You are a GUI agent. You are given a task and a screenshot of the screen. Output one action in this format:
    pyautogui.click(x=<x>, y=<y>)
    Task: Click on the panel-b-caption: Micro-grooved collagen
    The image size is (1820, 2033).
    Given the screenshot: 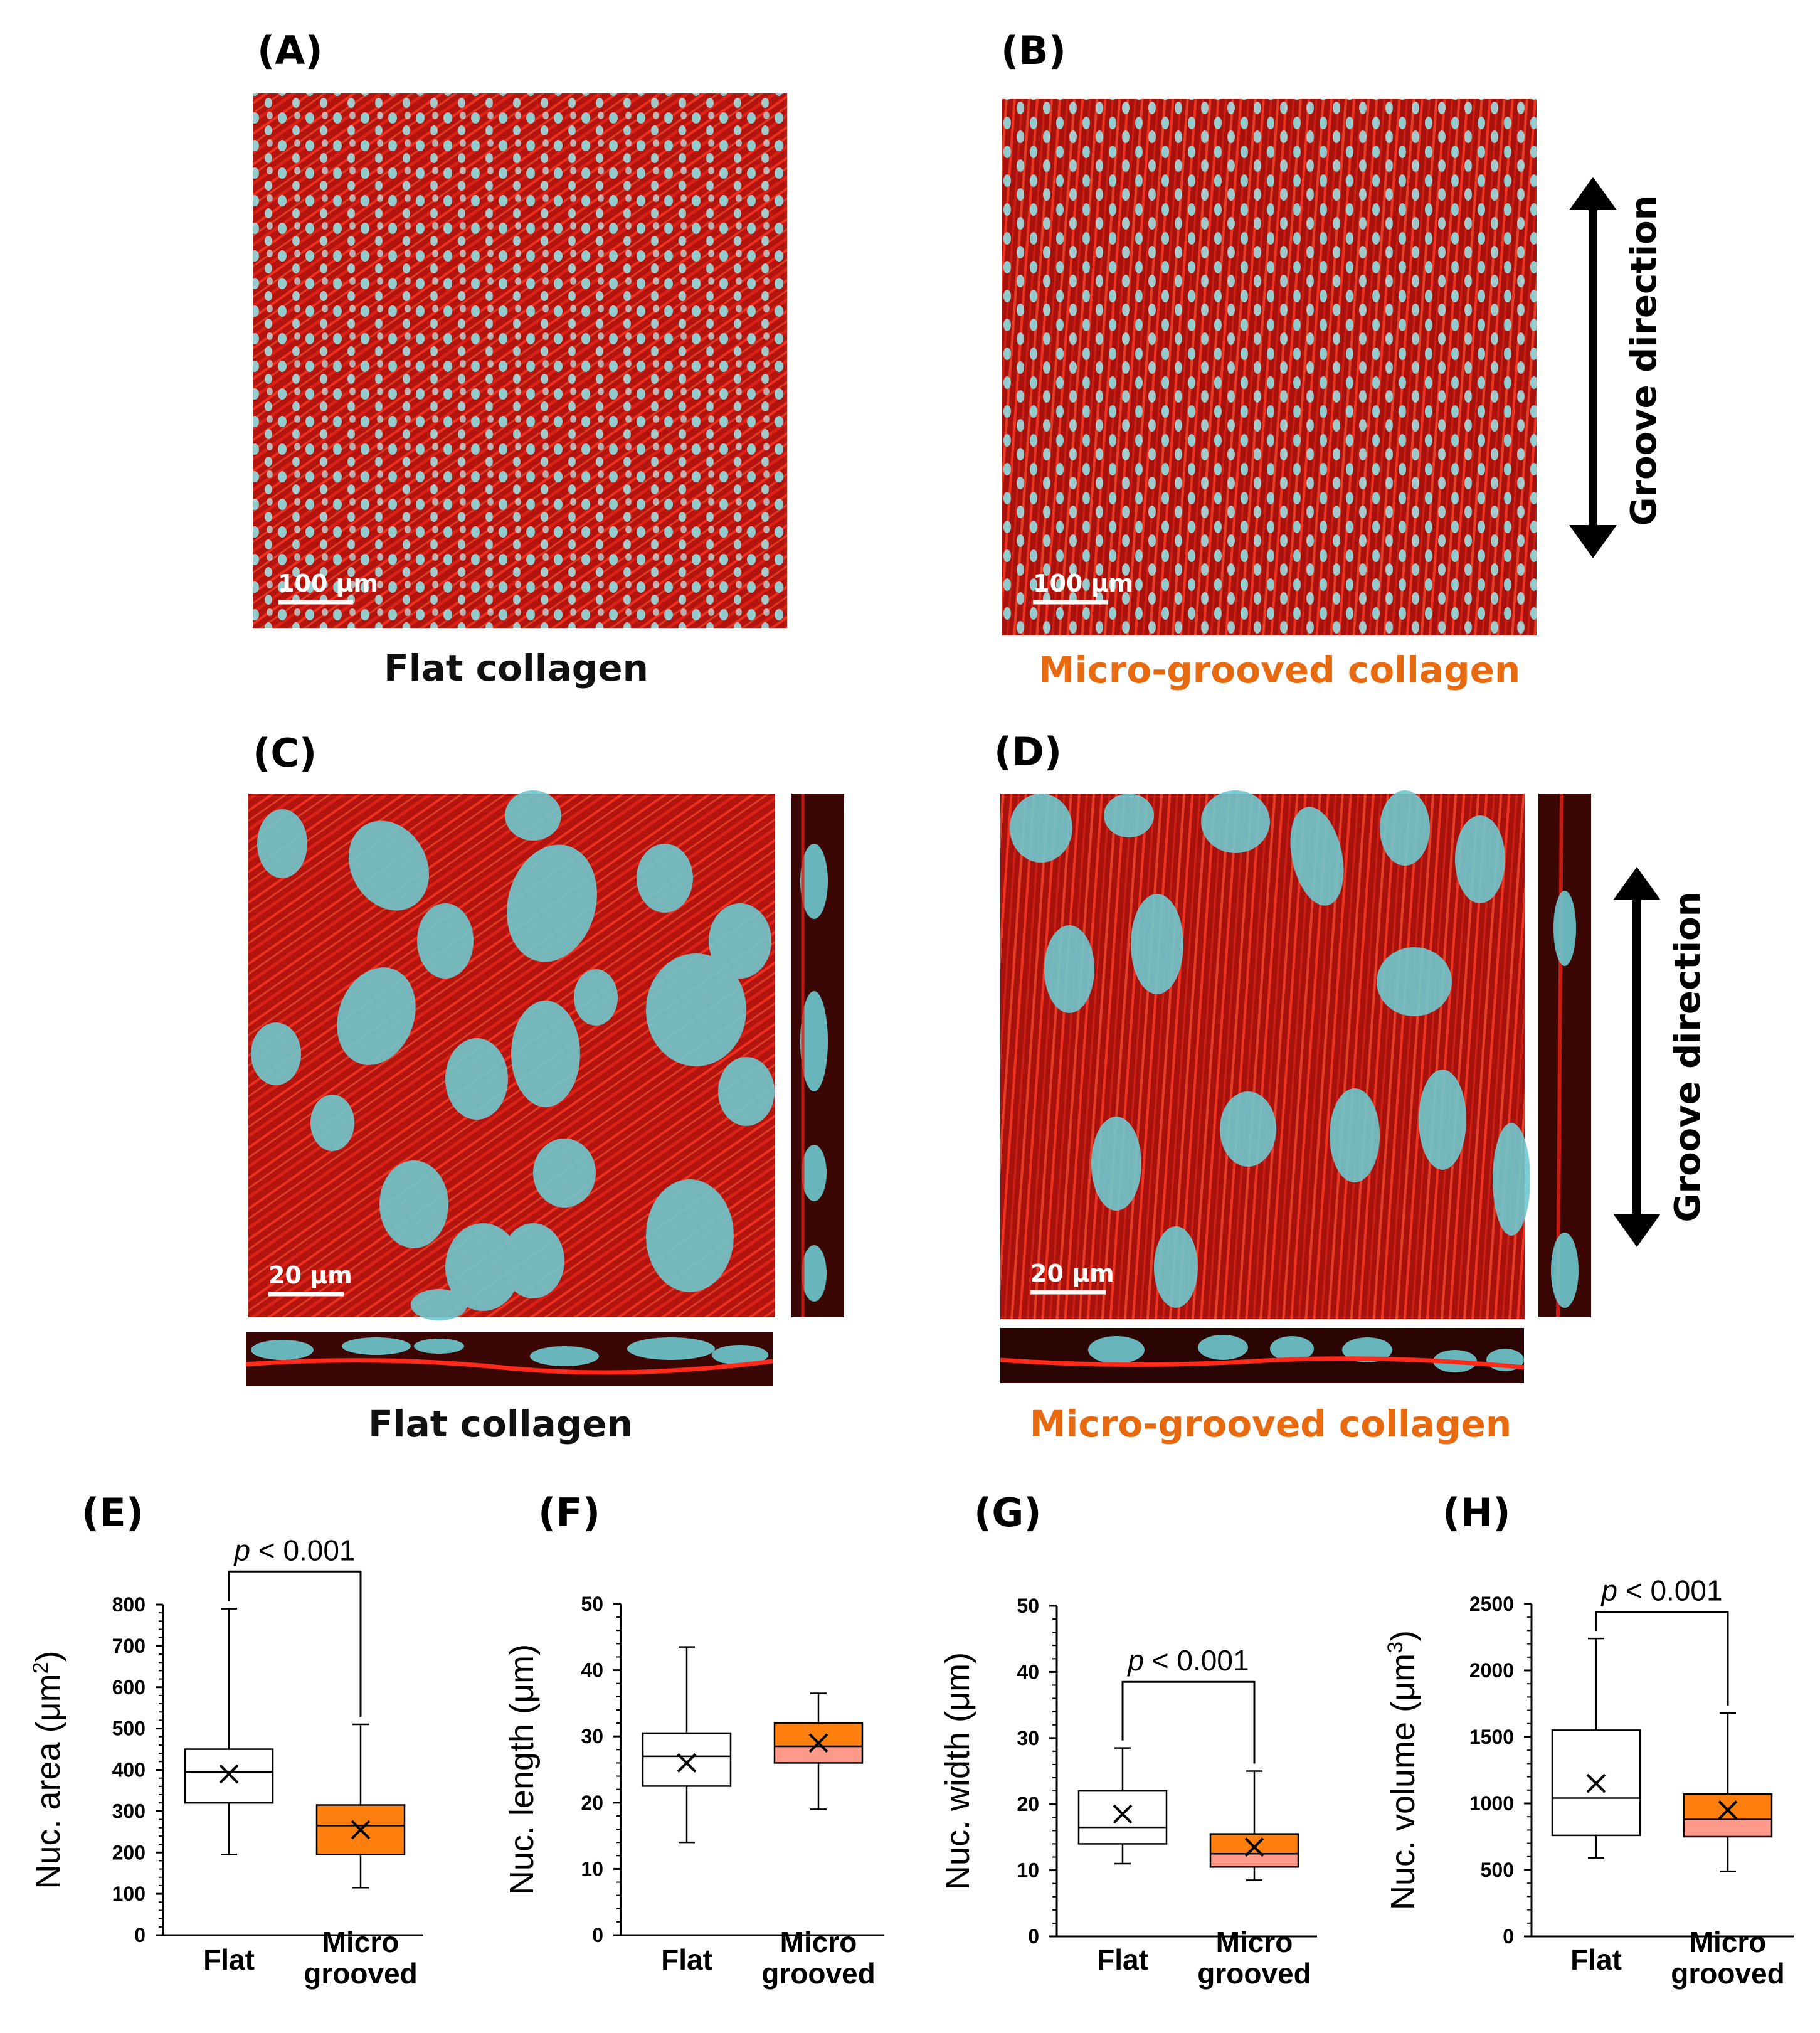 What is the action you would take?
    pyautogui.click(x=1279, y=670)
    